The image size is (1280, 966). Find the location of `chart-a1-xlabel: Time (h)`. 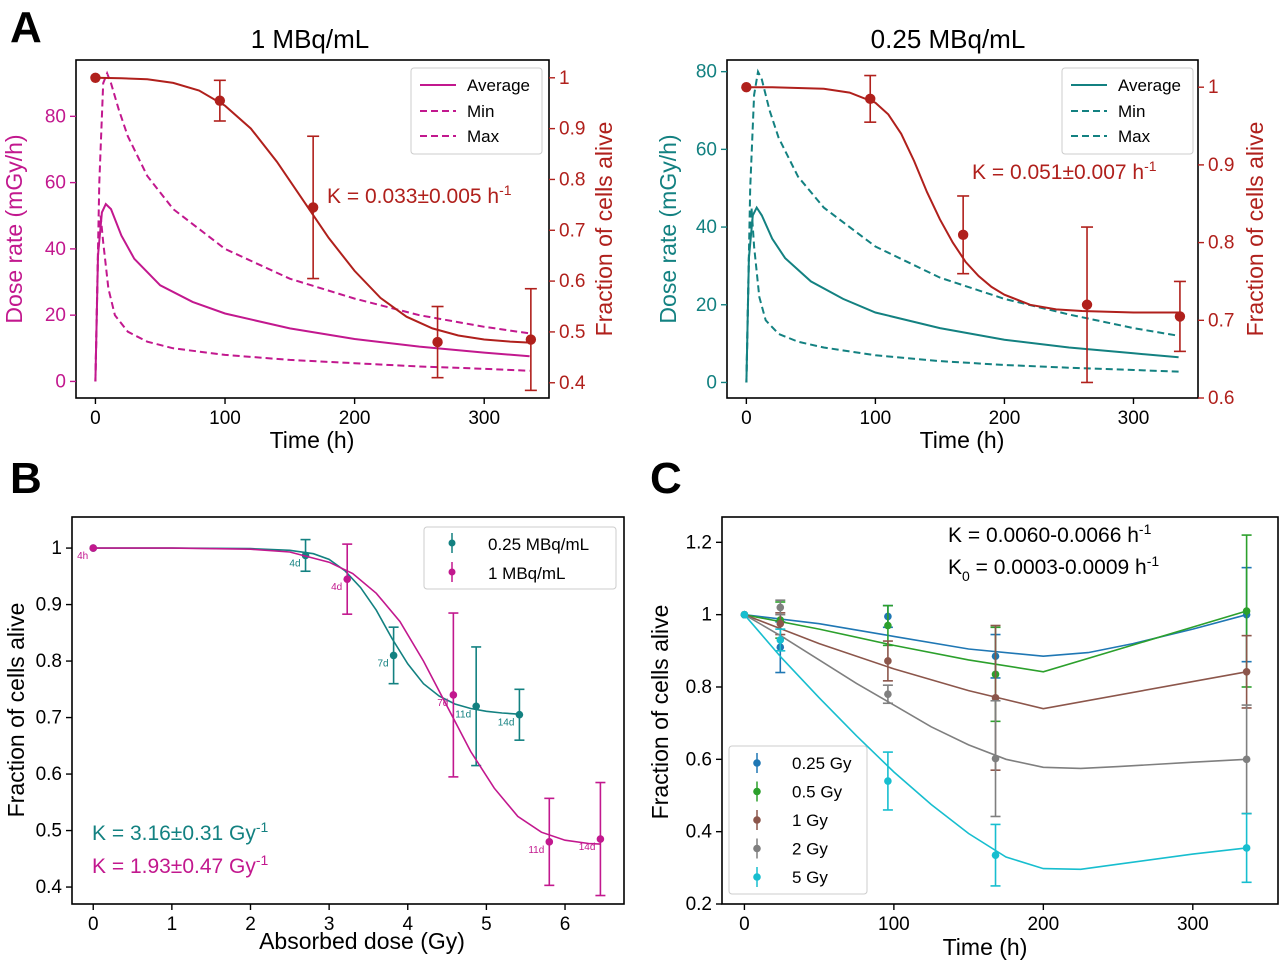

chart-a1-xlabel: Time (h) is located at coordinates (312, 440).